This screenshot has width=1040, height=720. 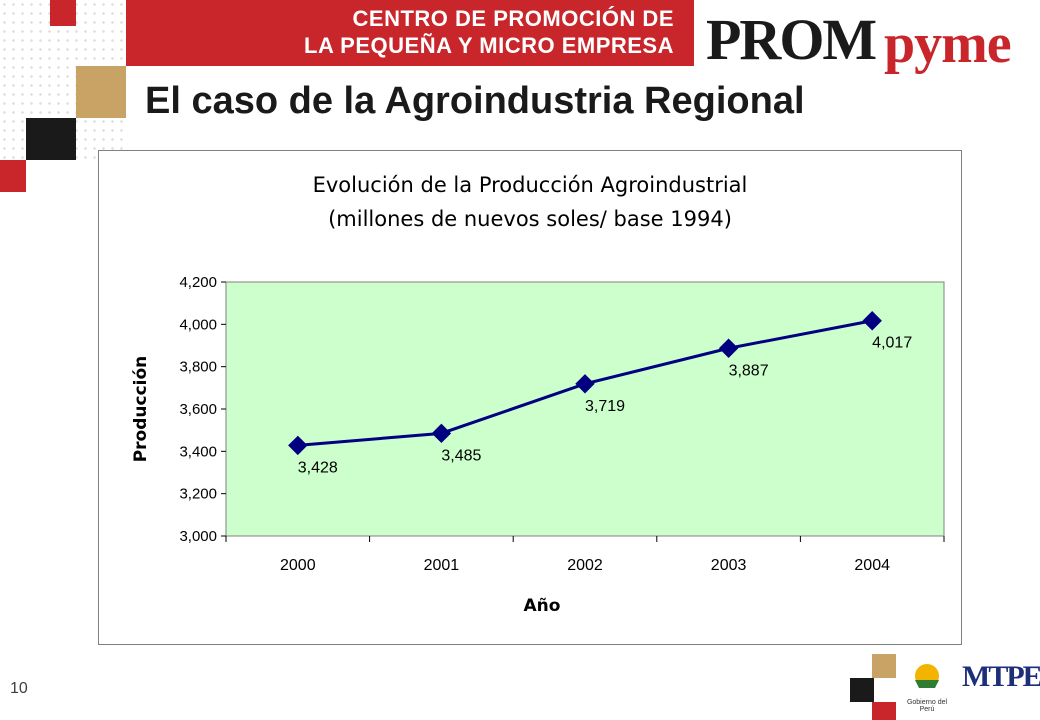 What do you see at coordinates (542, 606) in the screenshot?
I see `x-axis-label: Año` at bounding box center [542, 606].